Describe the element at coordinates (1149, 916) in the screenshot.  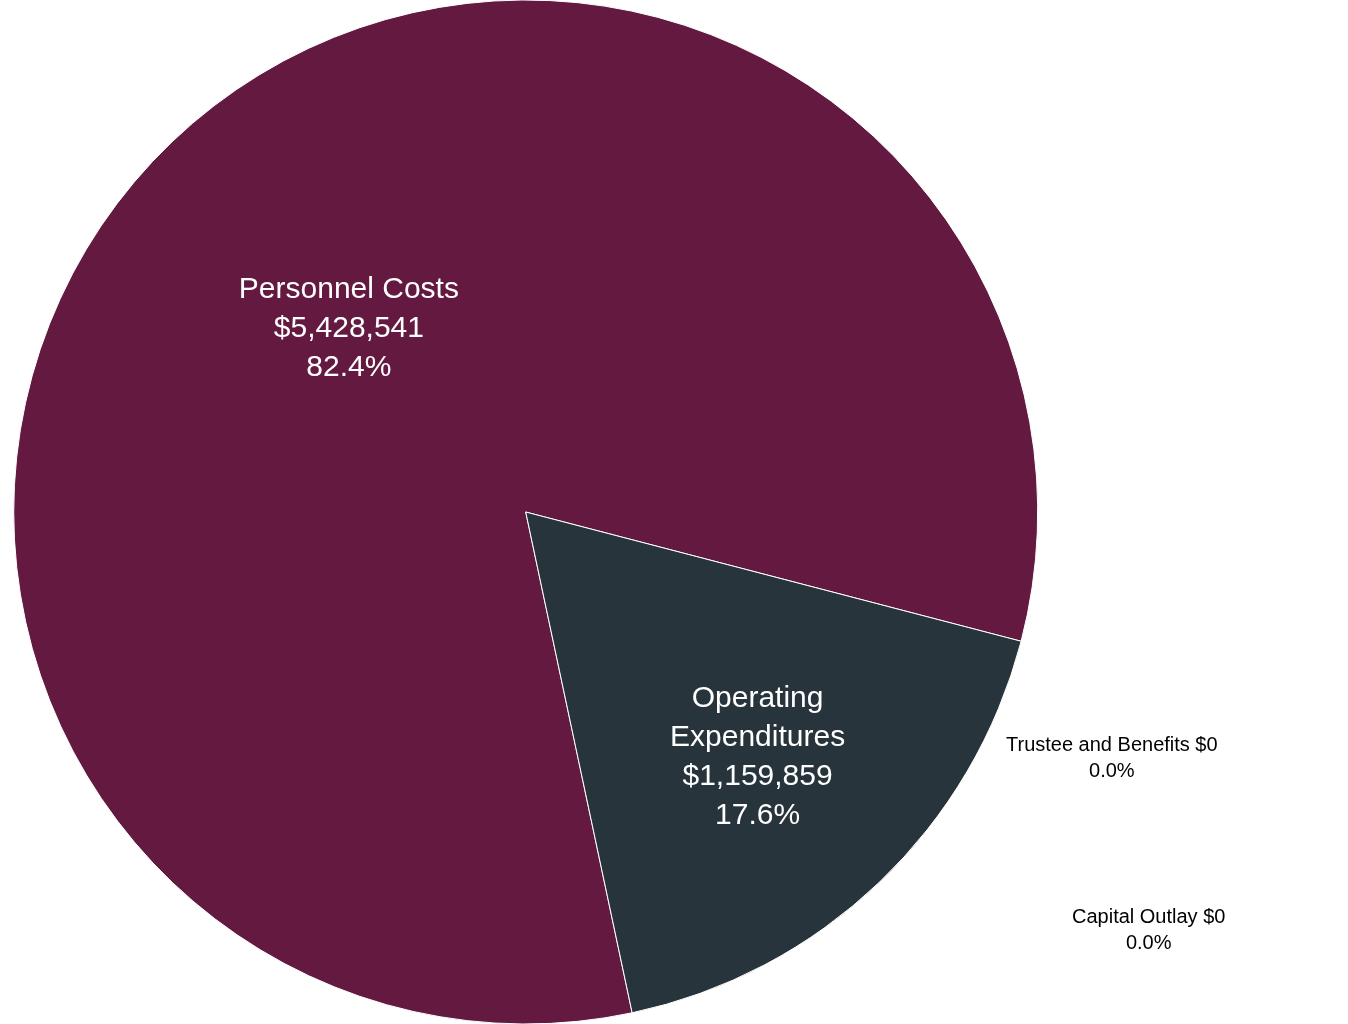
I see `category-label: Capital Outlay $0` at that location.